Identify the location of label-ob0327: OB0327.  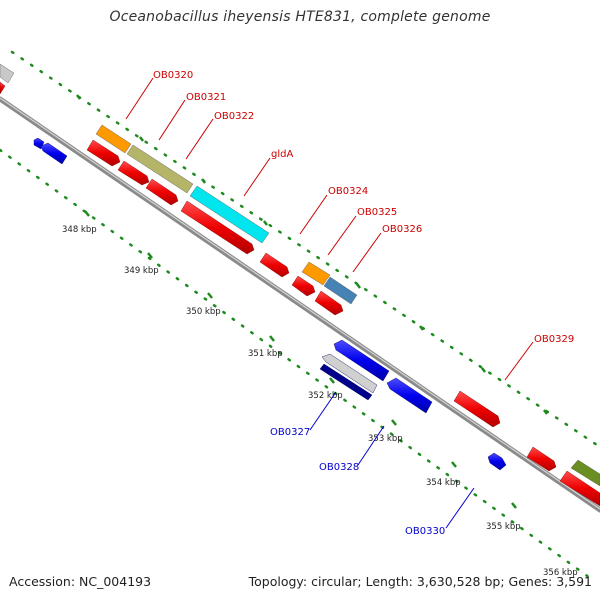
(290, 432).